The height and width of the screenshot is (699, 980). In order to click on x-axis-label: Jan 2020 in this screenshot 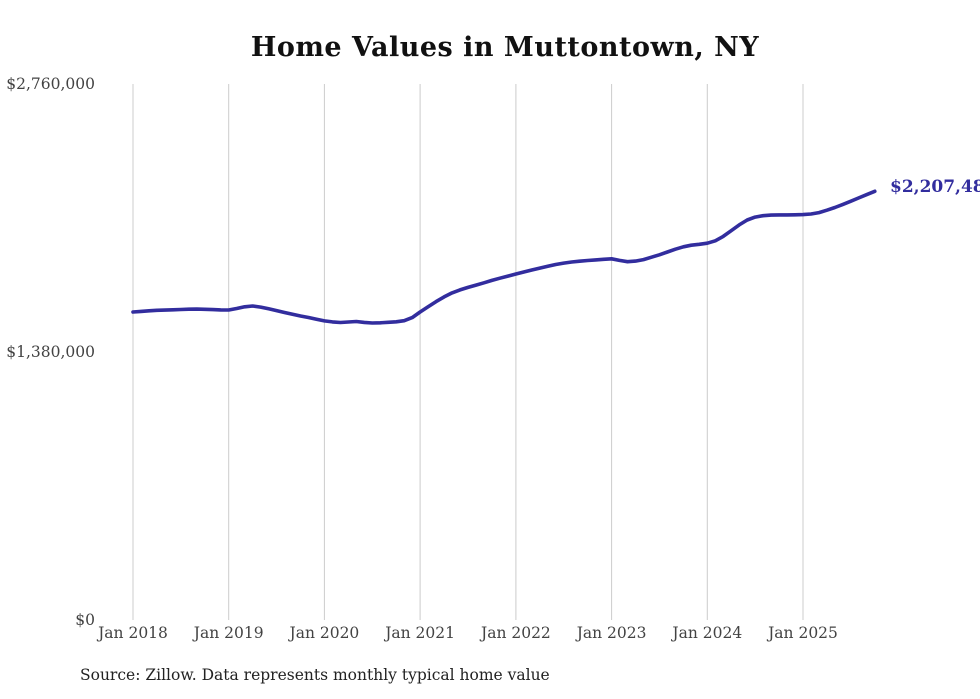, I will do `click(324, 633)`.